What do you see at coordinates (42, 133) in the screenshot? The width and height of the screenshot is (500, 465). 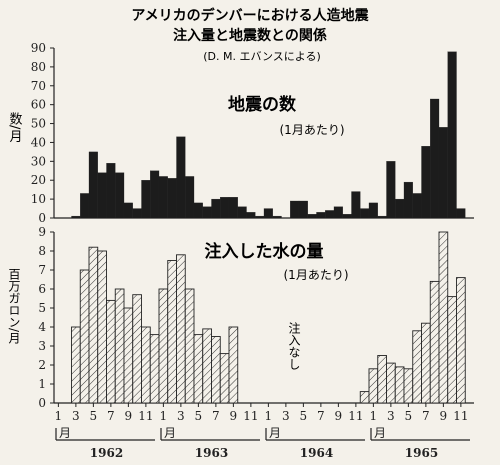 I see `quake-y-ticks: 0 10 20 30 40 50 60 70 80 90` at bounding box center [42, 133].